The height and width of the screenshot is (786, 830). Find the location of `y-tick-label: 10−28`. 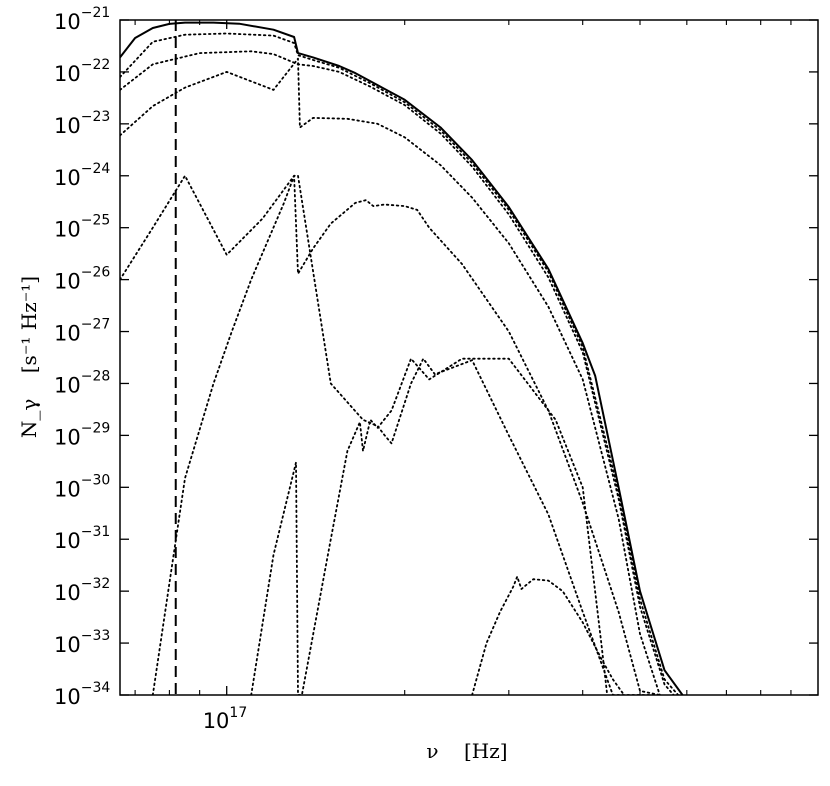

y-tick-label: 10−28 is located at coordinates (82, 382).